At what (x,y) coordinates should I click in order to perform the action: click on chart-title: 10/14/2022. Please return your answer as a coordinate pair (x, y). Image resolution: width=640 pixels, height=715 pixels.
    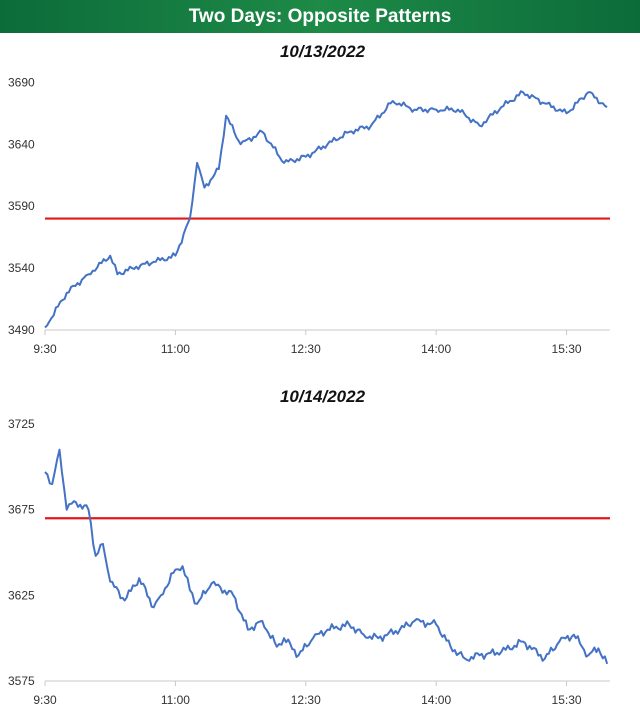
    Looking at the image, I should click on (323, 396).